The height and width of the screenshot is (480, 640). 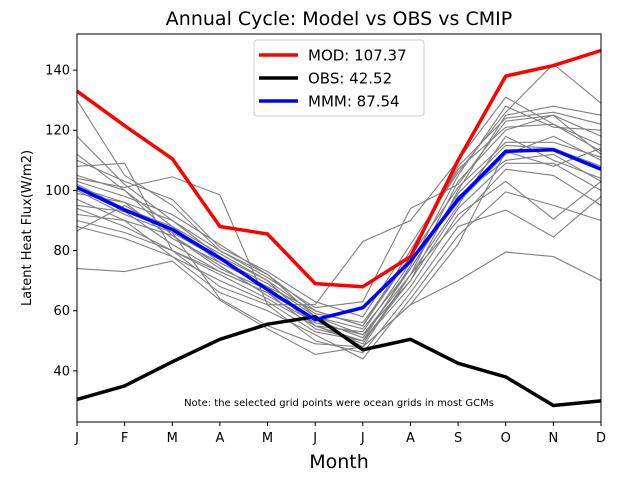 I want to click on y-tick-label: 120, so click(x=57, y=131).